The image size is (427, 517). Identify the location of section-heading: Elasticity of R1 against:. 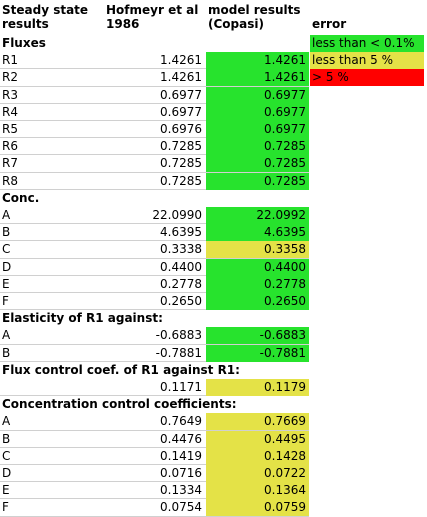
(154, 319).